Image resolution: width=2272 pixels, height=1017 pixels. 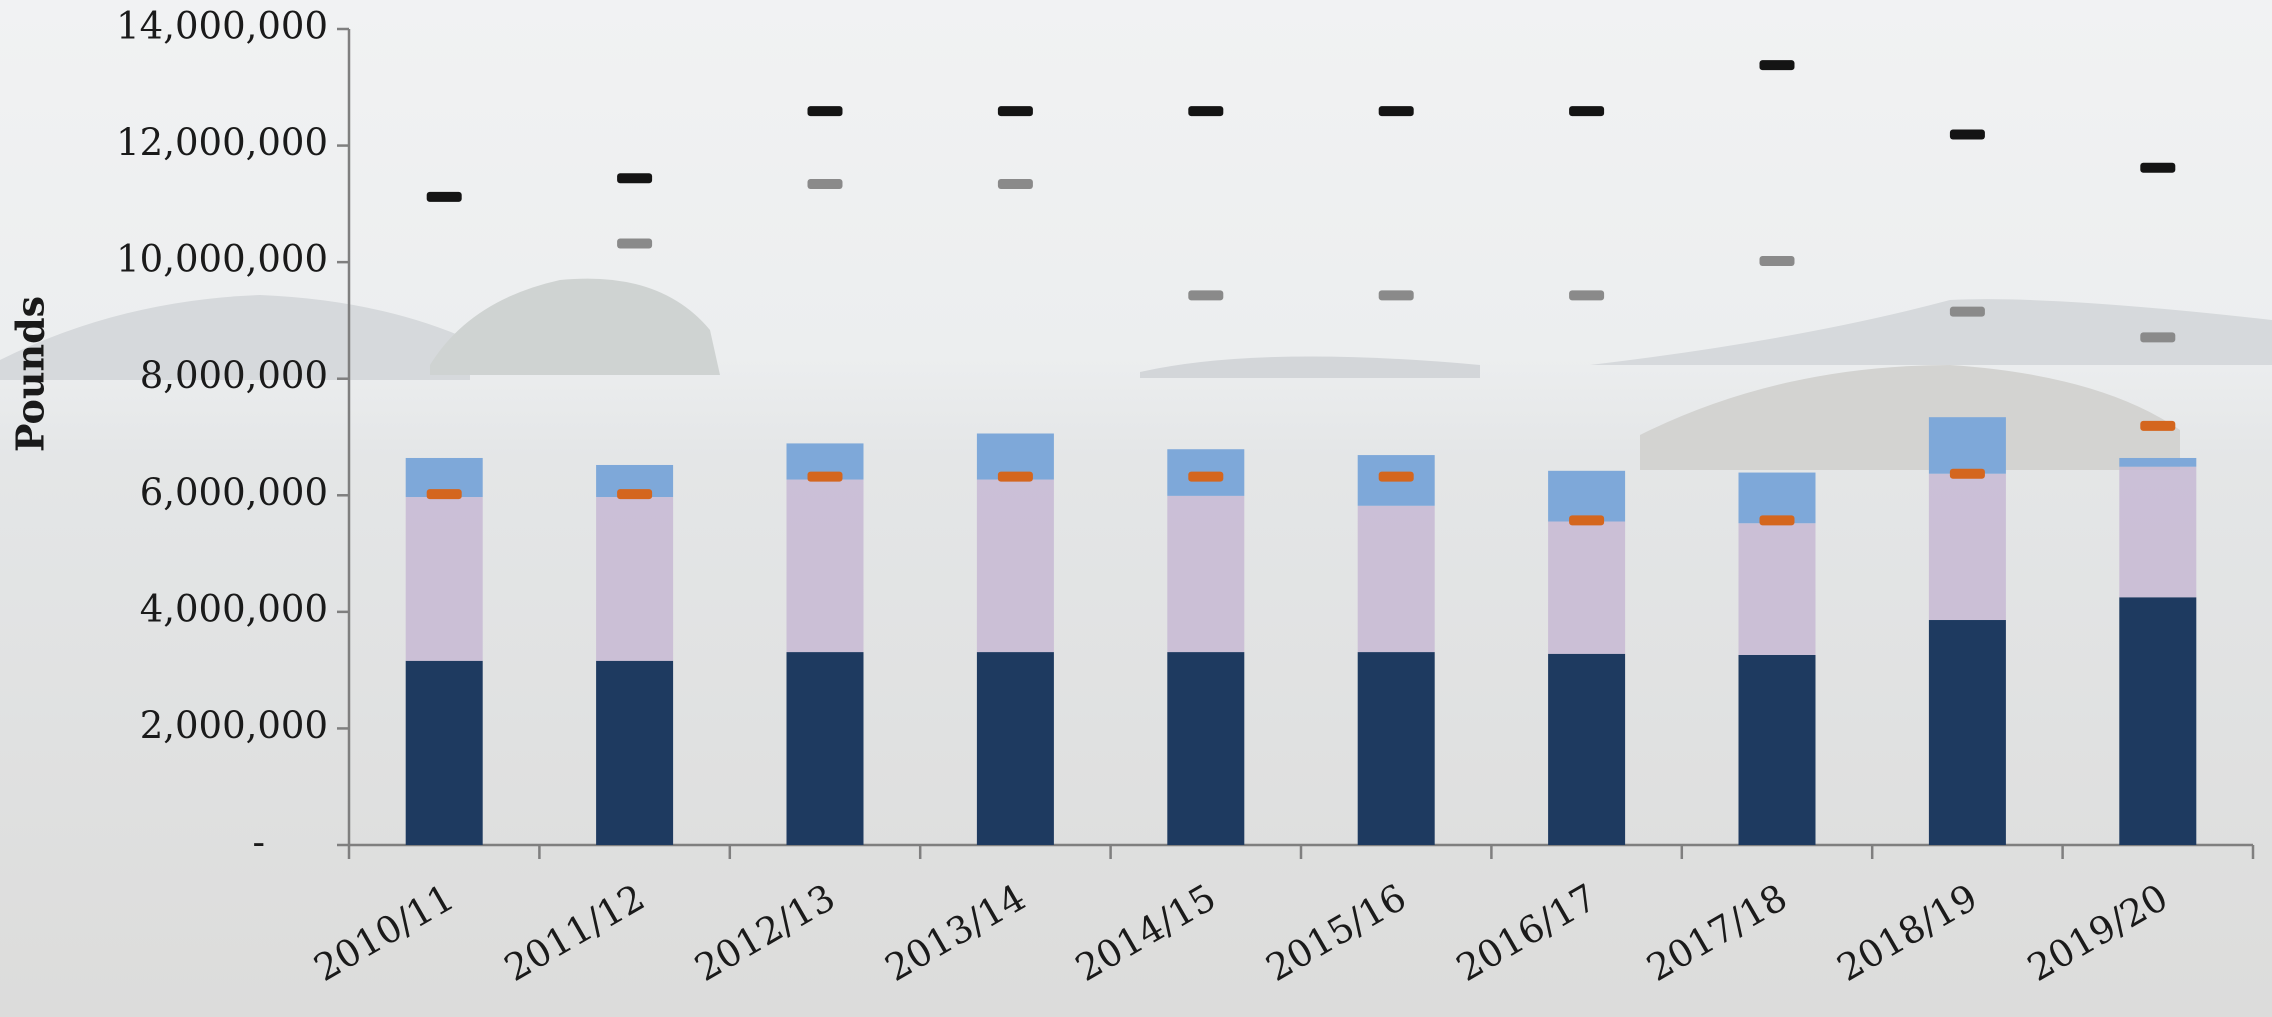 What do you see at coordinates (234, 608) in the screenshot?
I see `y-tick-label: 4,000,000` at bounding box center [234, 608].